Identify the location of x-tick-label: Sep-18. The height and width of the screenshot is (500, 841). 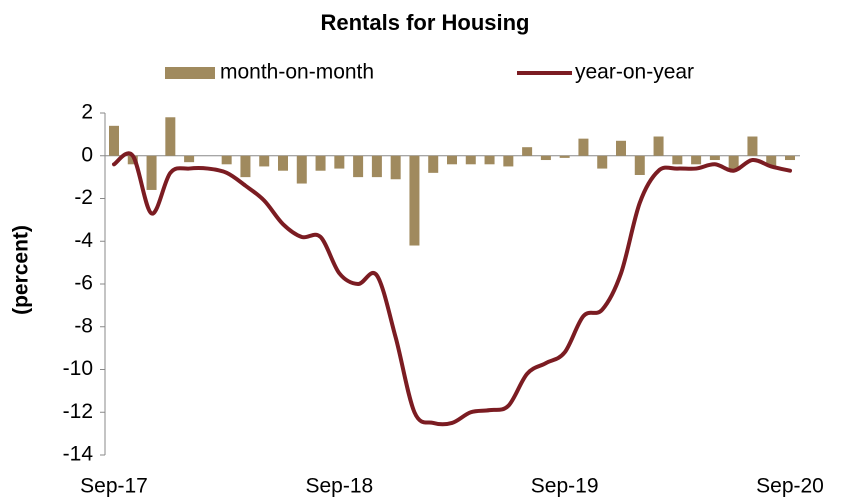
(339, 486).